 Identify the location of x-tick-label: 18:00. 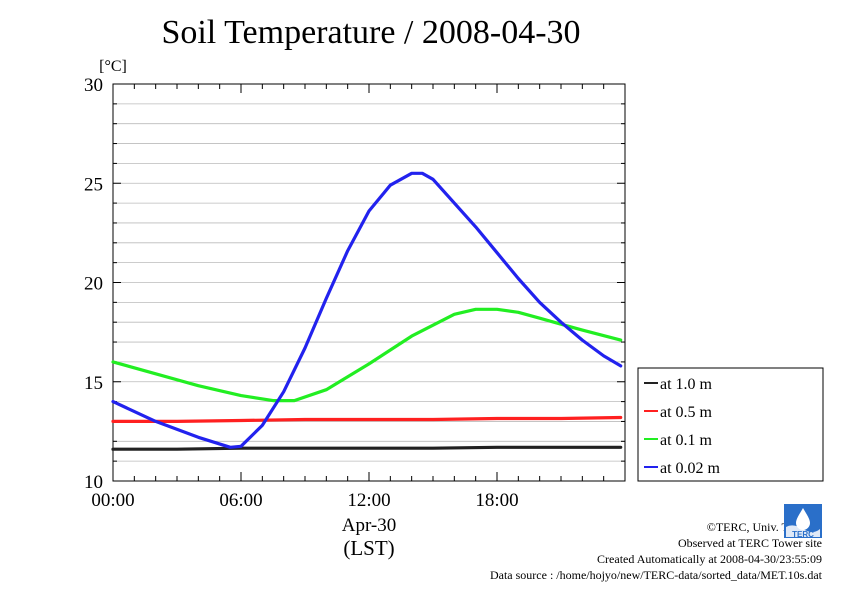
(496, 500).